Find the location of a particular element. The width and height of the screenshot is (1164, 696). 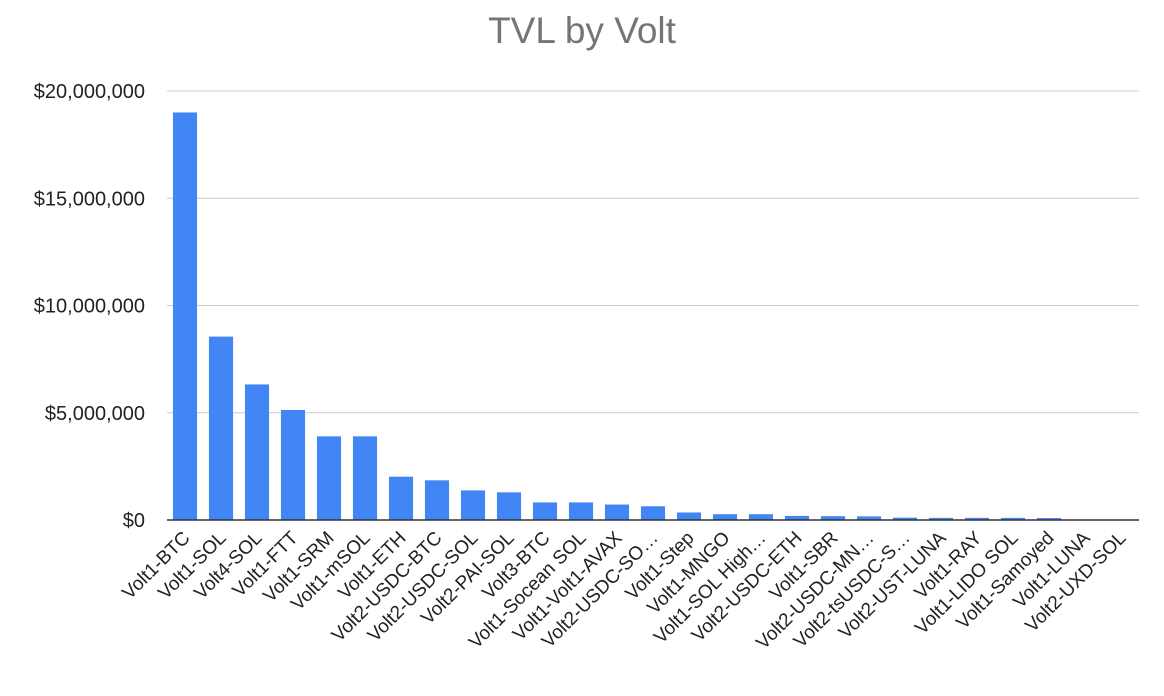

chart-title: TVL by Volt is located at coordinates (582, 30).